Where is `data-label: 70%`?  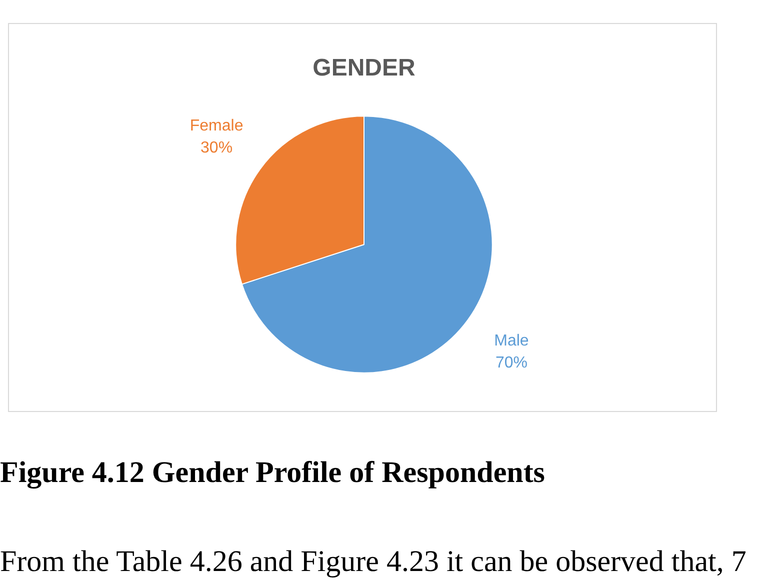
data-label: 70% is located at coordinates (511, 363).